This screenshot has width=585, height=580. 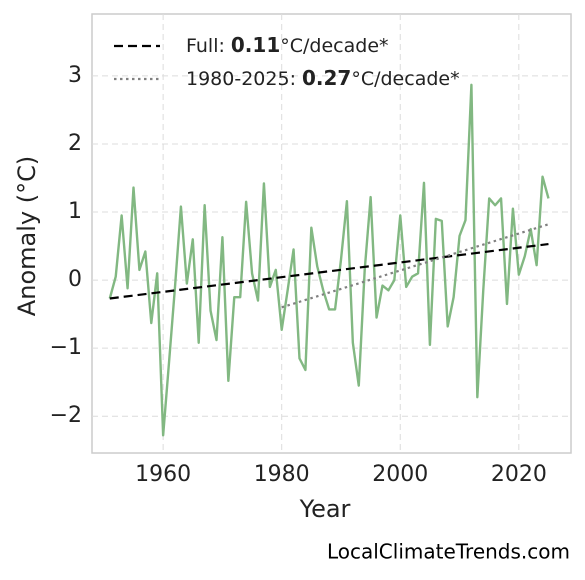 What do you see at coordinates (400, 474) in the screenshot?
I see `x-tick-label: 2000` at bounding box center [400, 474].